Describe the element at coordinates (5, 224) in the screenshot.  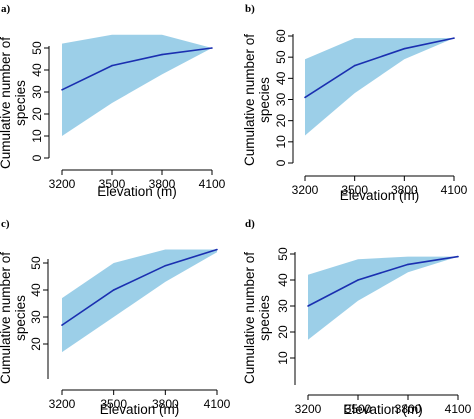
I see `panel-label: c)` at that location.